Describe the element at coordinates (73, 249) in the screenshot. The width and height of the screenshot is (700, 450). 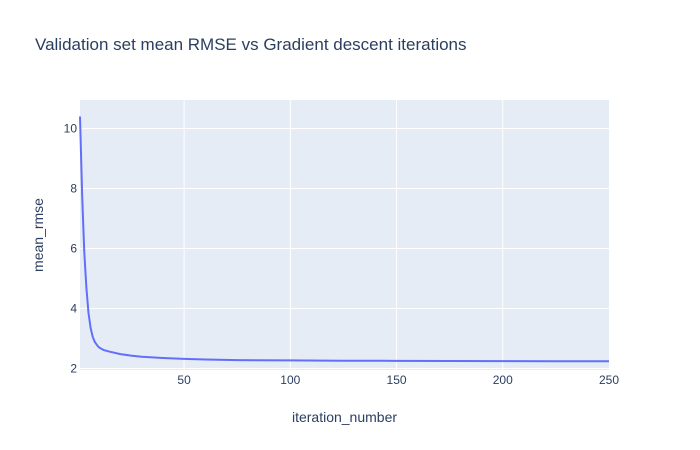
I see `y-tick-label: 6` at that location.